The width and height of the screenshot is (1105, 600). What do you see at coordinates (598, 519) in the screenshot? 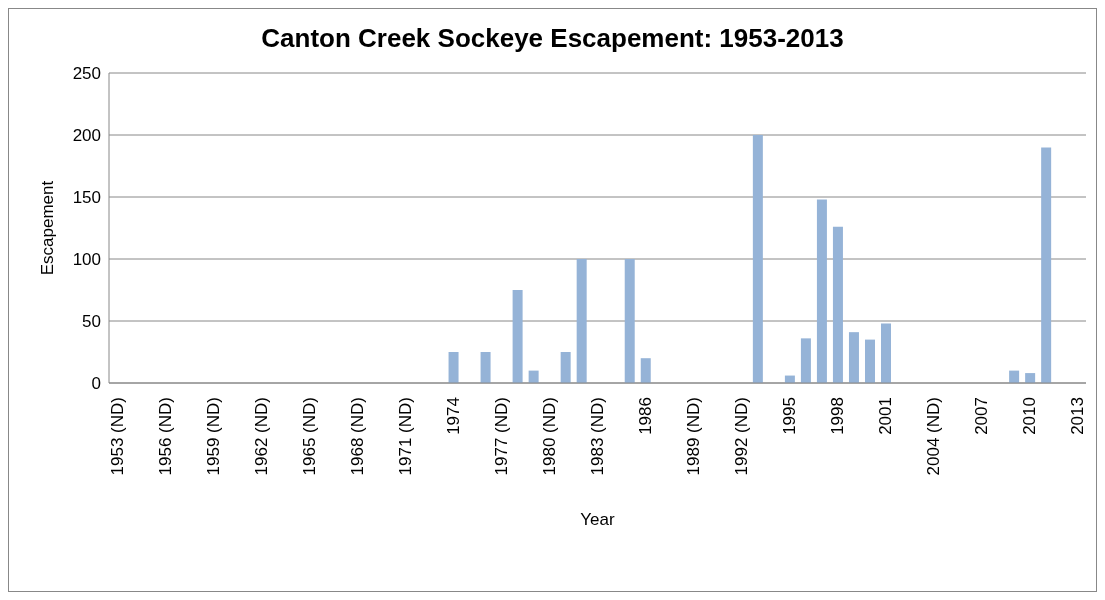
I see `x-axis-title: Year` at bounding box center [598, 519].